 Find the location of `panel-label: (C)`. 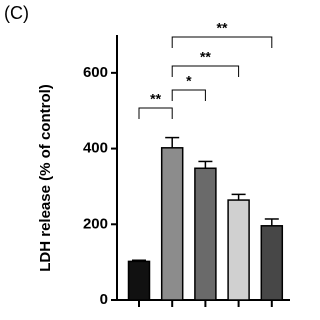

panel-label: (C) is located at coordinates (16, 13).